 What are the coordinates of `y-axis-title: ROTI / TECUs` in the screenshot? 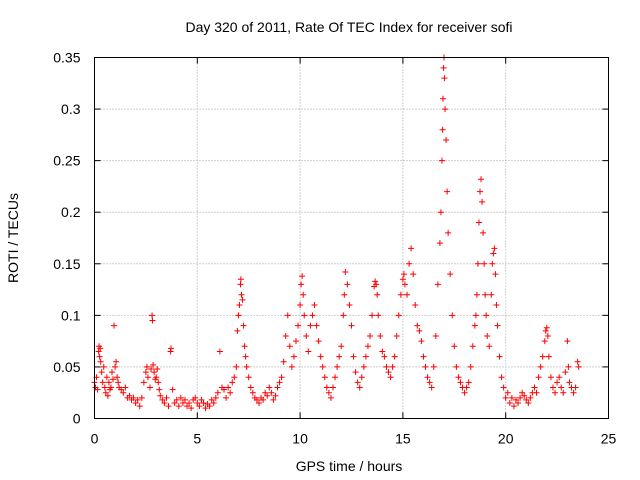 It's located at (13, 238).